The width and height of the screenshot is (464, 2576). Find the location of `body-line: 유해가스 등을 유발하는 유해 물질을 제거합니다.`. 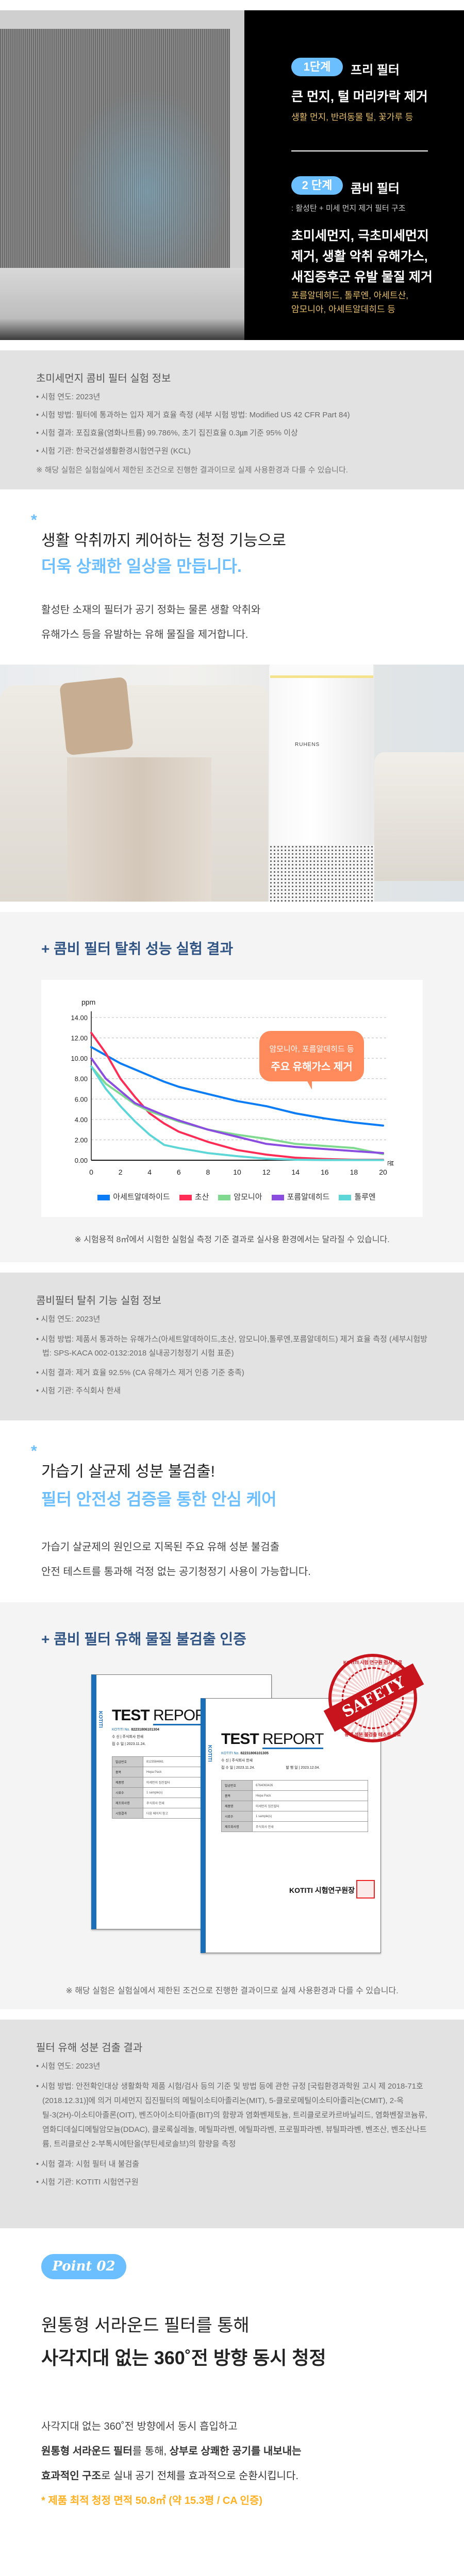

body-line: 유해가스 등을 유발하는 유해 물질을 제거합니다. is located at coordinates (144, 634).